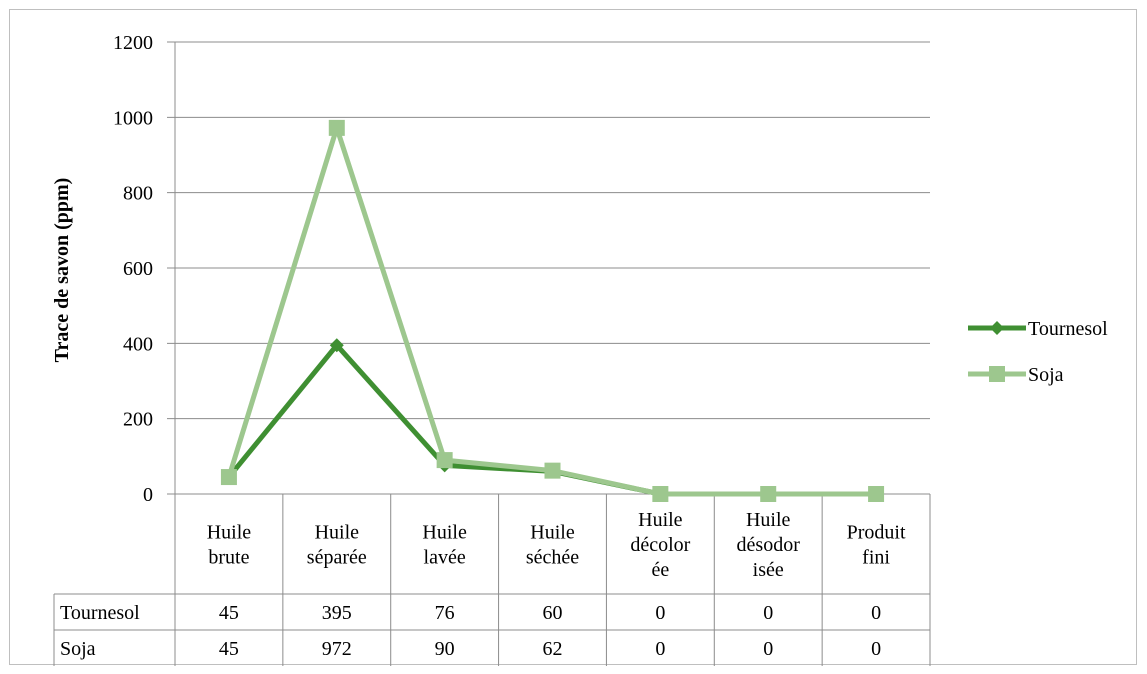 Image resolution: width=1147 pixels, height=674 pixels. I want to click on legend-item-tournesol: Tournesol, so click(1038, 329).